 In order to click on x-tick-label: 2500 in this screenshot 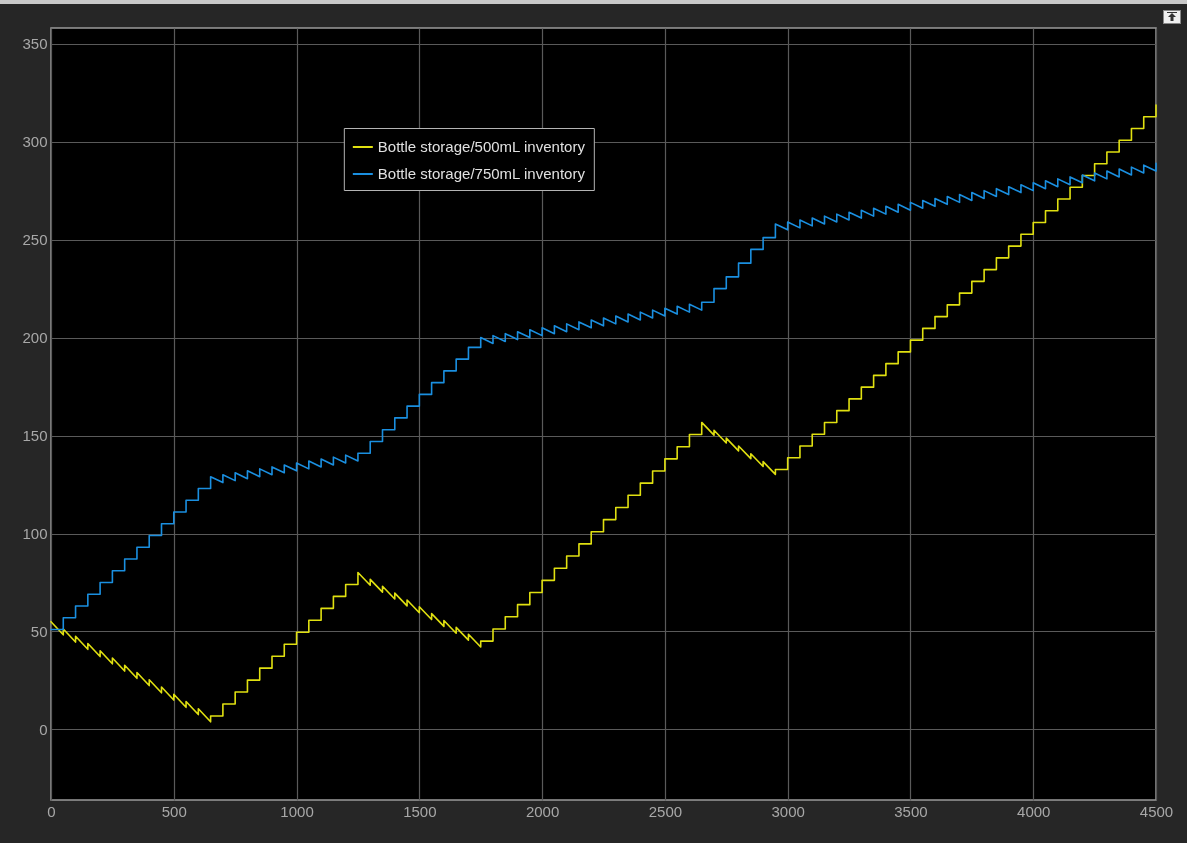, I will do `click(665, 811)`.